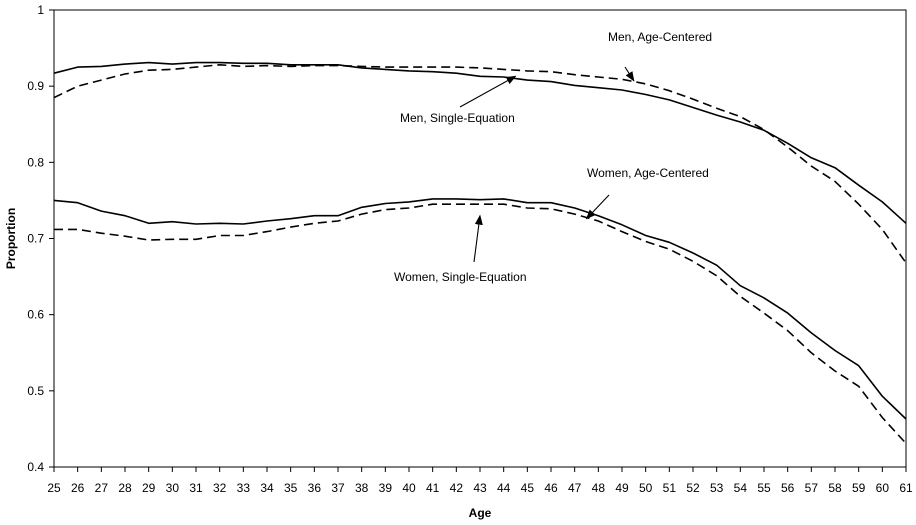  What do you see at coordinates (409, 488) in the screenshot?
I see `x-tick-label: 40` at bounding box center [409, 488].